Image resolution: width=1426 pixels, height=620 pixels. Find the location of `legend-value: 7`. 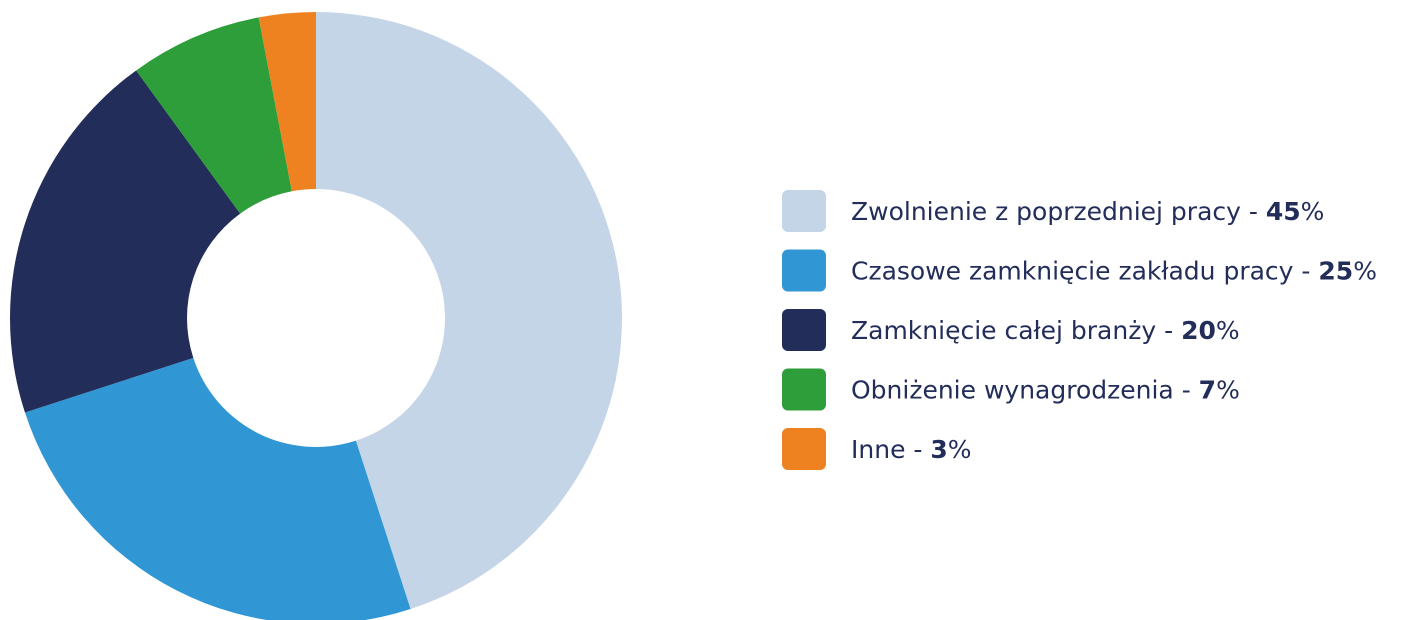

legend-value: 7 is located at coordinates (1207, 390).